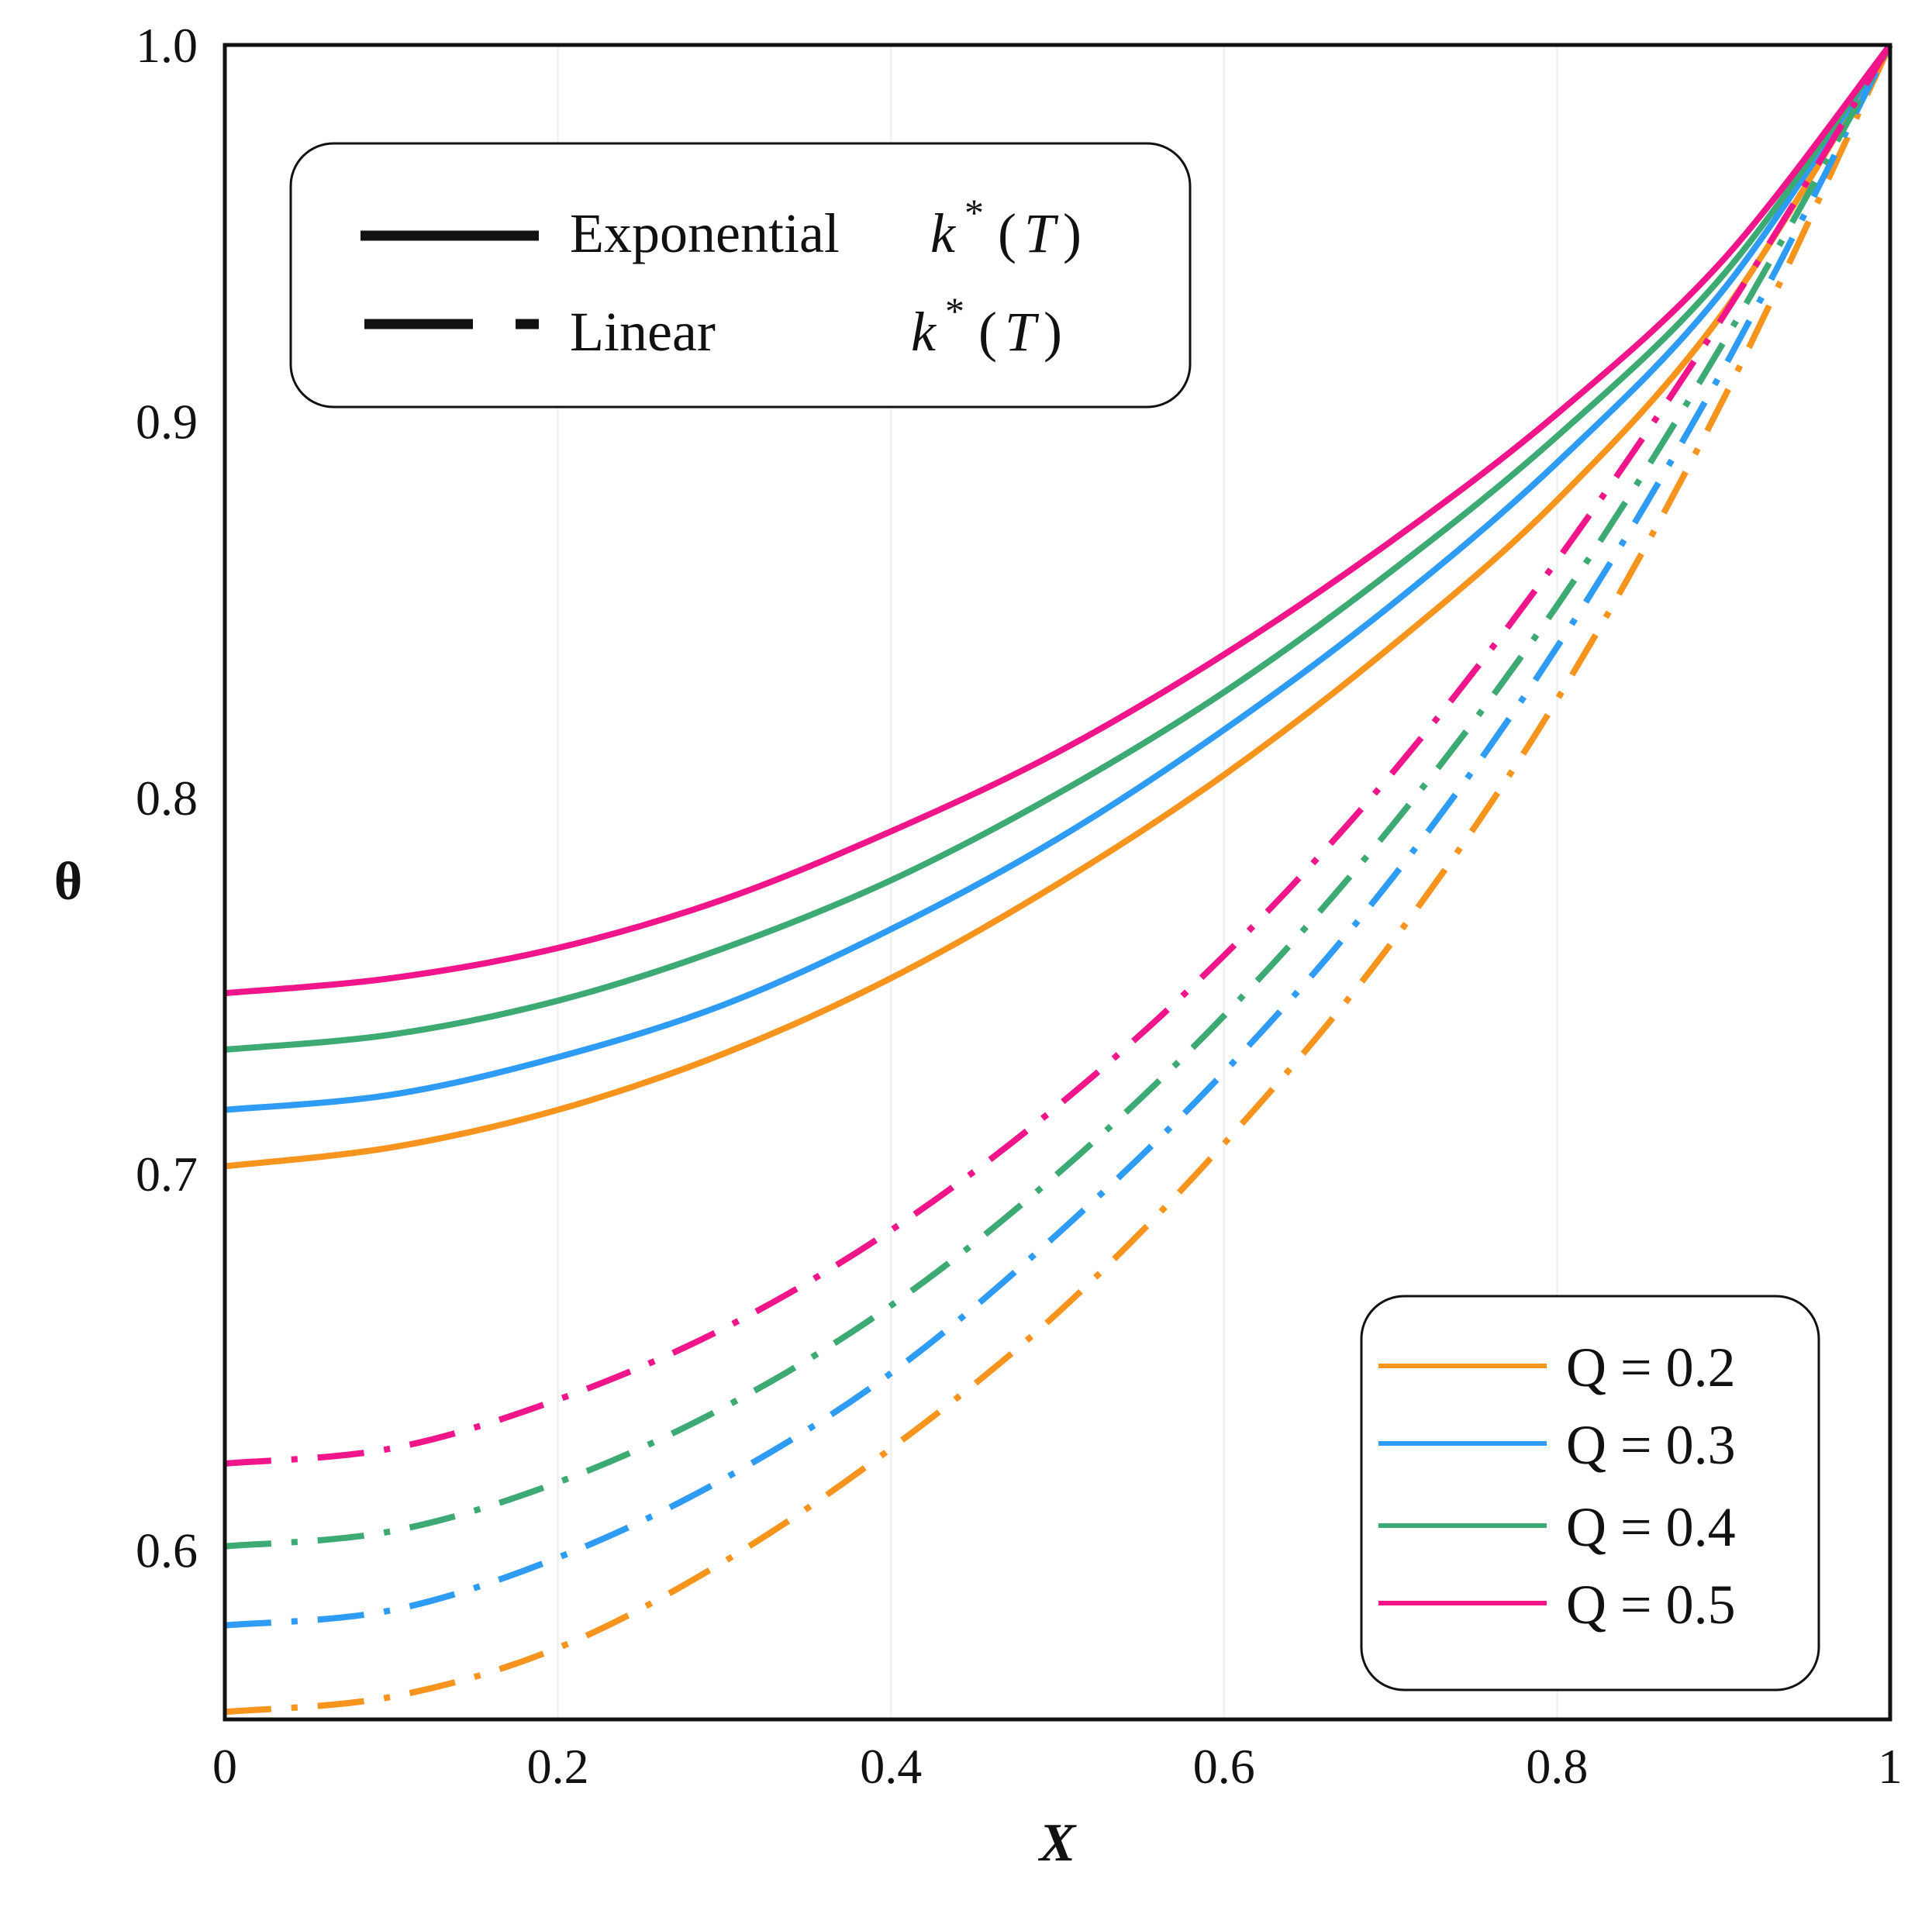 Image resolution: width=1932 pixels, height=1907 pixels. I want to click on x-tick-label: 1, so click(1890, 1766).